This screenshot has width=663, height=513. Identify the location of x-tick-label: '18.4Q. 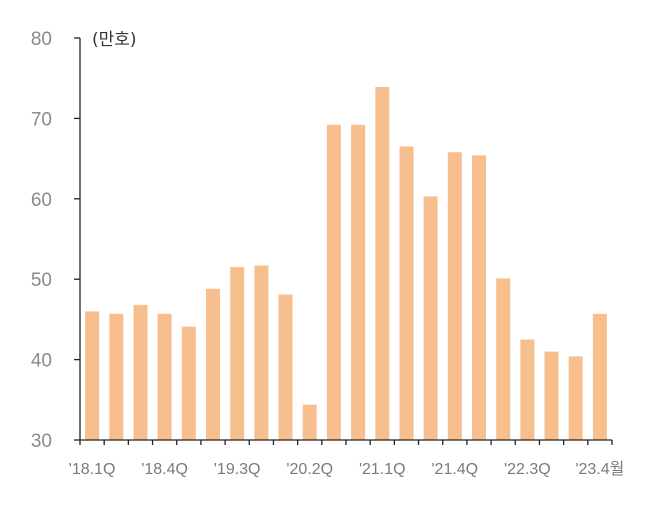
(164, 469).